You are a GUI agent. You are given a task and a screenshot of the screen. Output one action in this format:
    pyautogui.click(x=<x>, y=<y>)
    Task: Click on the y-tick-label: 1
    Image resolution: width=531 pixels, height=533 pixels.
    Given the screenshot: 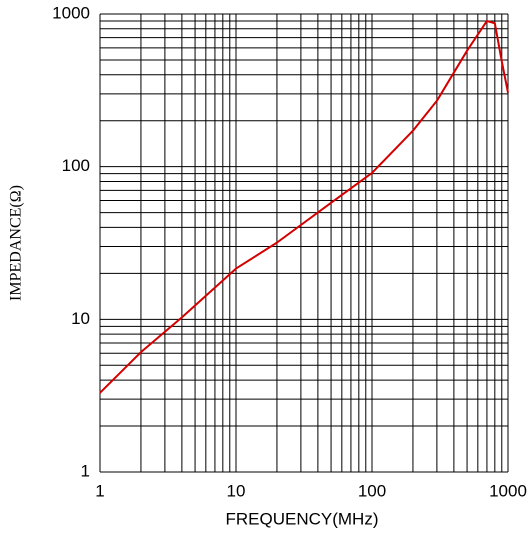 What is the action you would take?
    pyautogui.click(x=85, y=470)
    